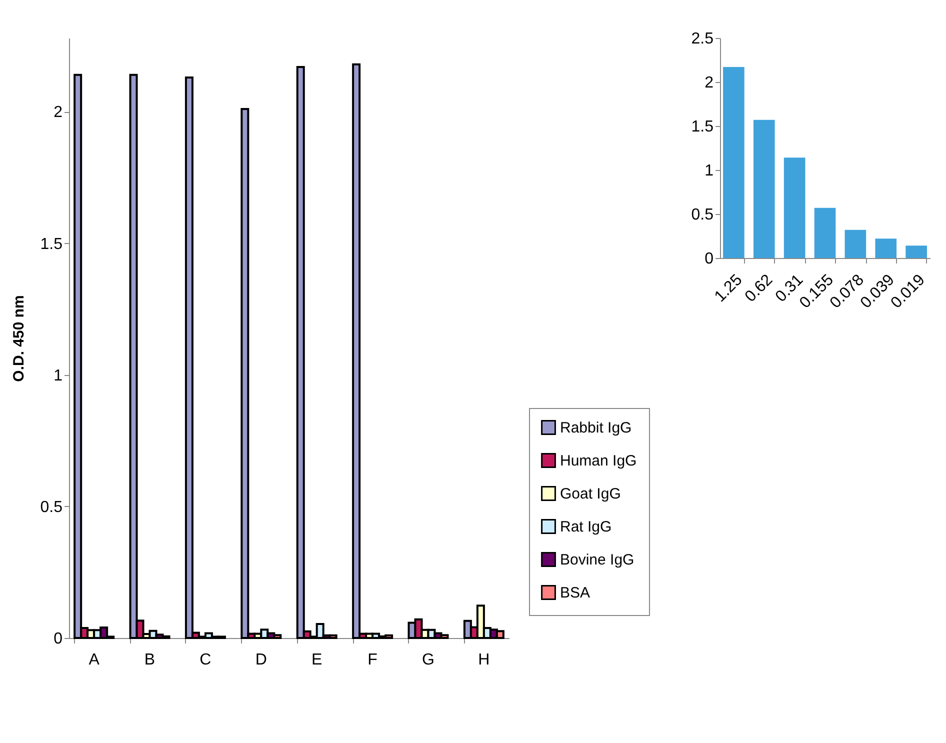  I want to click on y-axis-title: O.D. 450 nm, so click(19, 338).